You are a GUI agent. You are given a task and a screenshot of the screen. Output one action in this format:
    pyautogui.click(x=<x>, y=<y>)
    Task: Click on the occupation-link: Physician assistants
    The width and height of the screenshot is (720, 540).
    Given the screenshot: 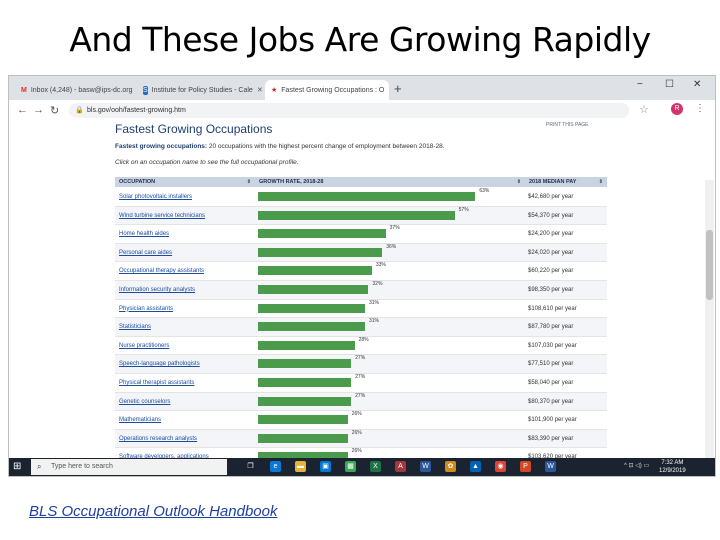 What is the action you would take?
    pyautogui.click(x=146, y=308)
    